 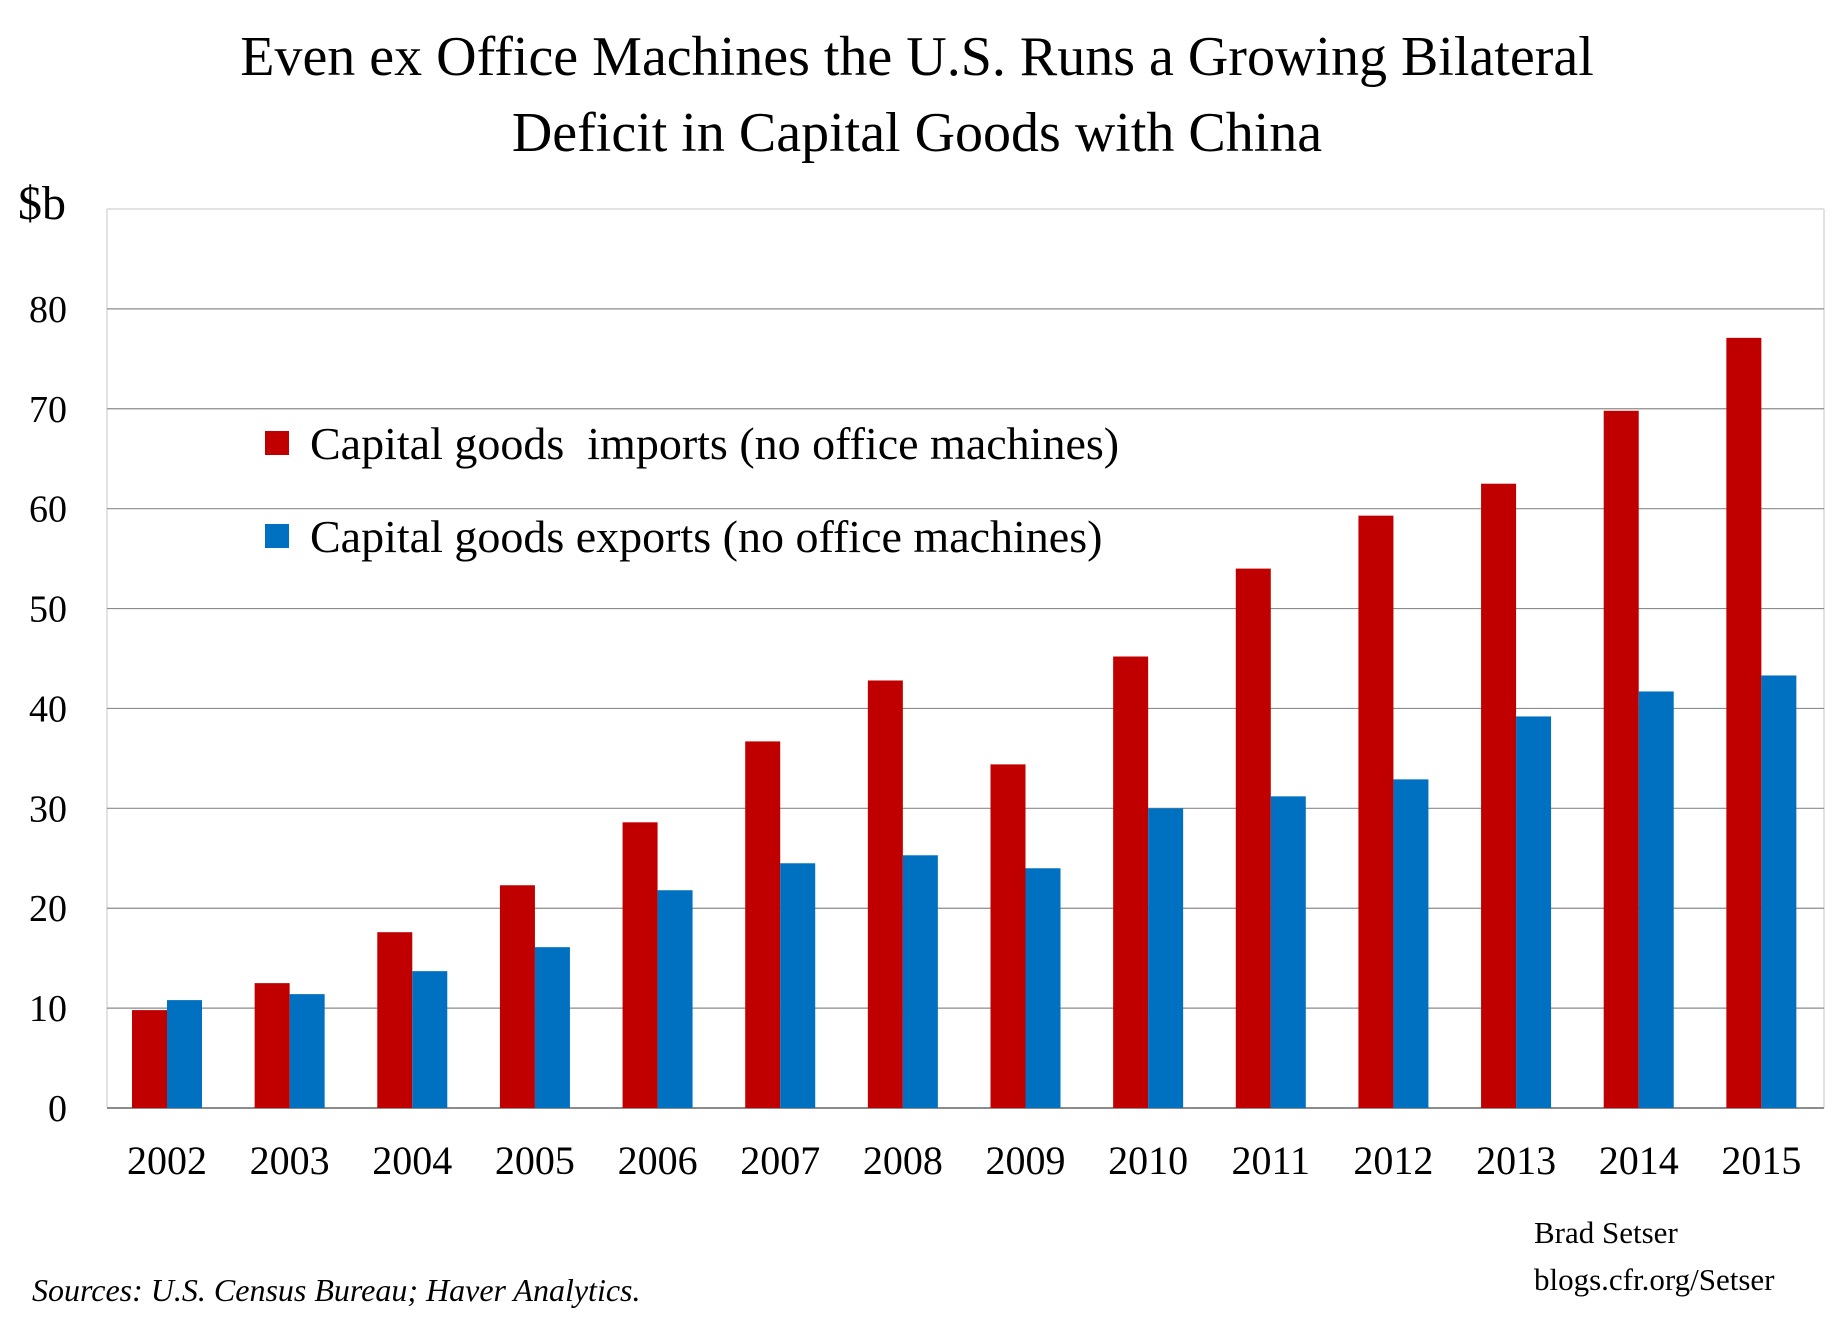 What do you see at coordinates (917, 133) in the screenshot?
I see `chart-title-line-2: Deficit in Capital Goods with China` at bounding box center [917, 133].